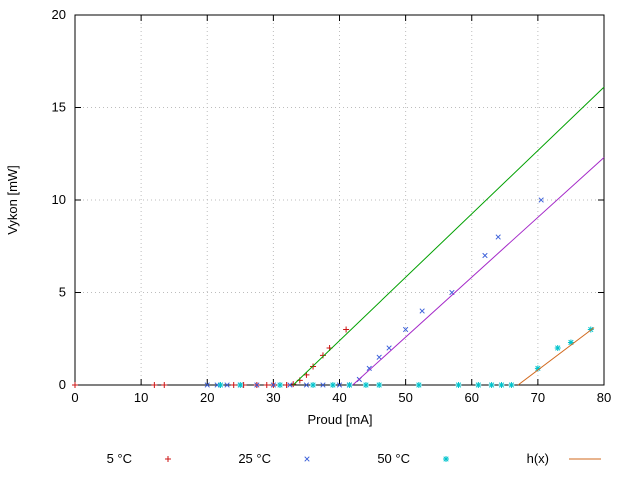  Describe the element at coordinates (62, 292) in the screenshot. I see `y-tick-label: 5` at that location.